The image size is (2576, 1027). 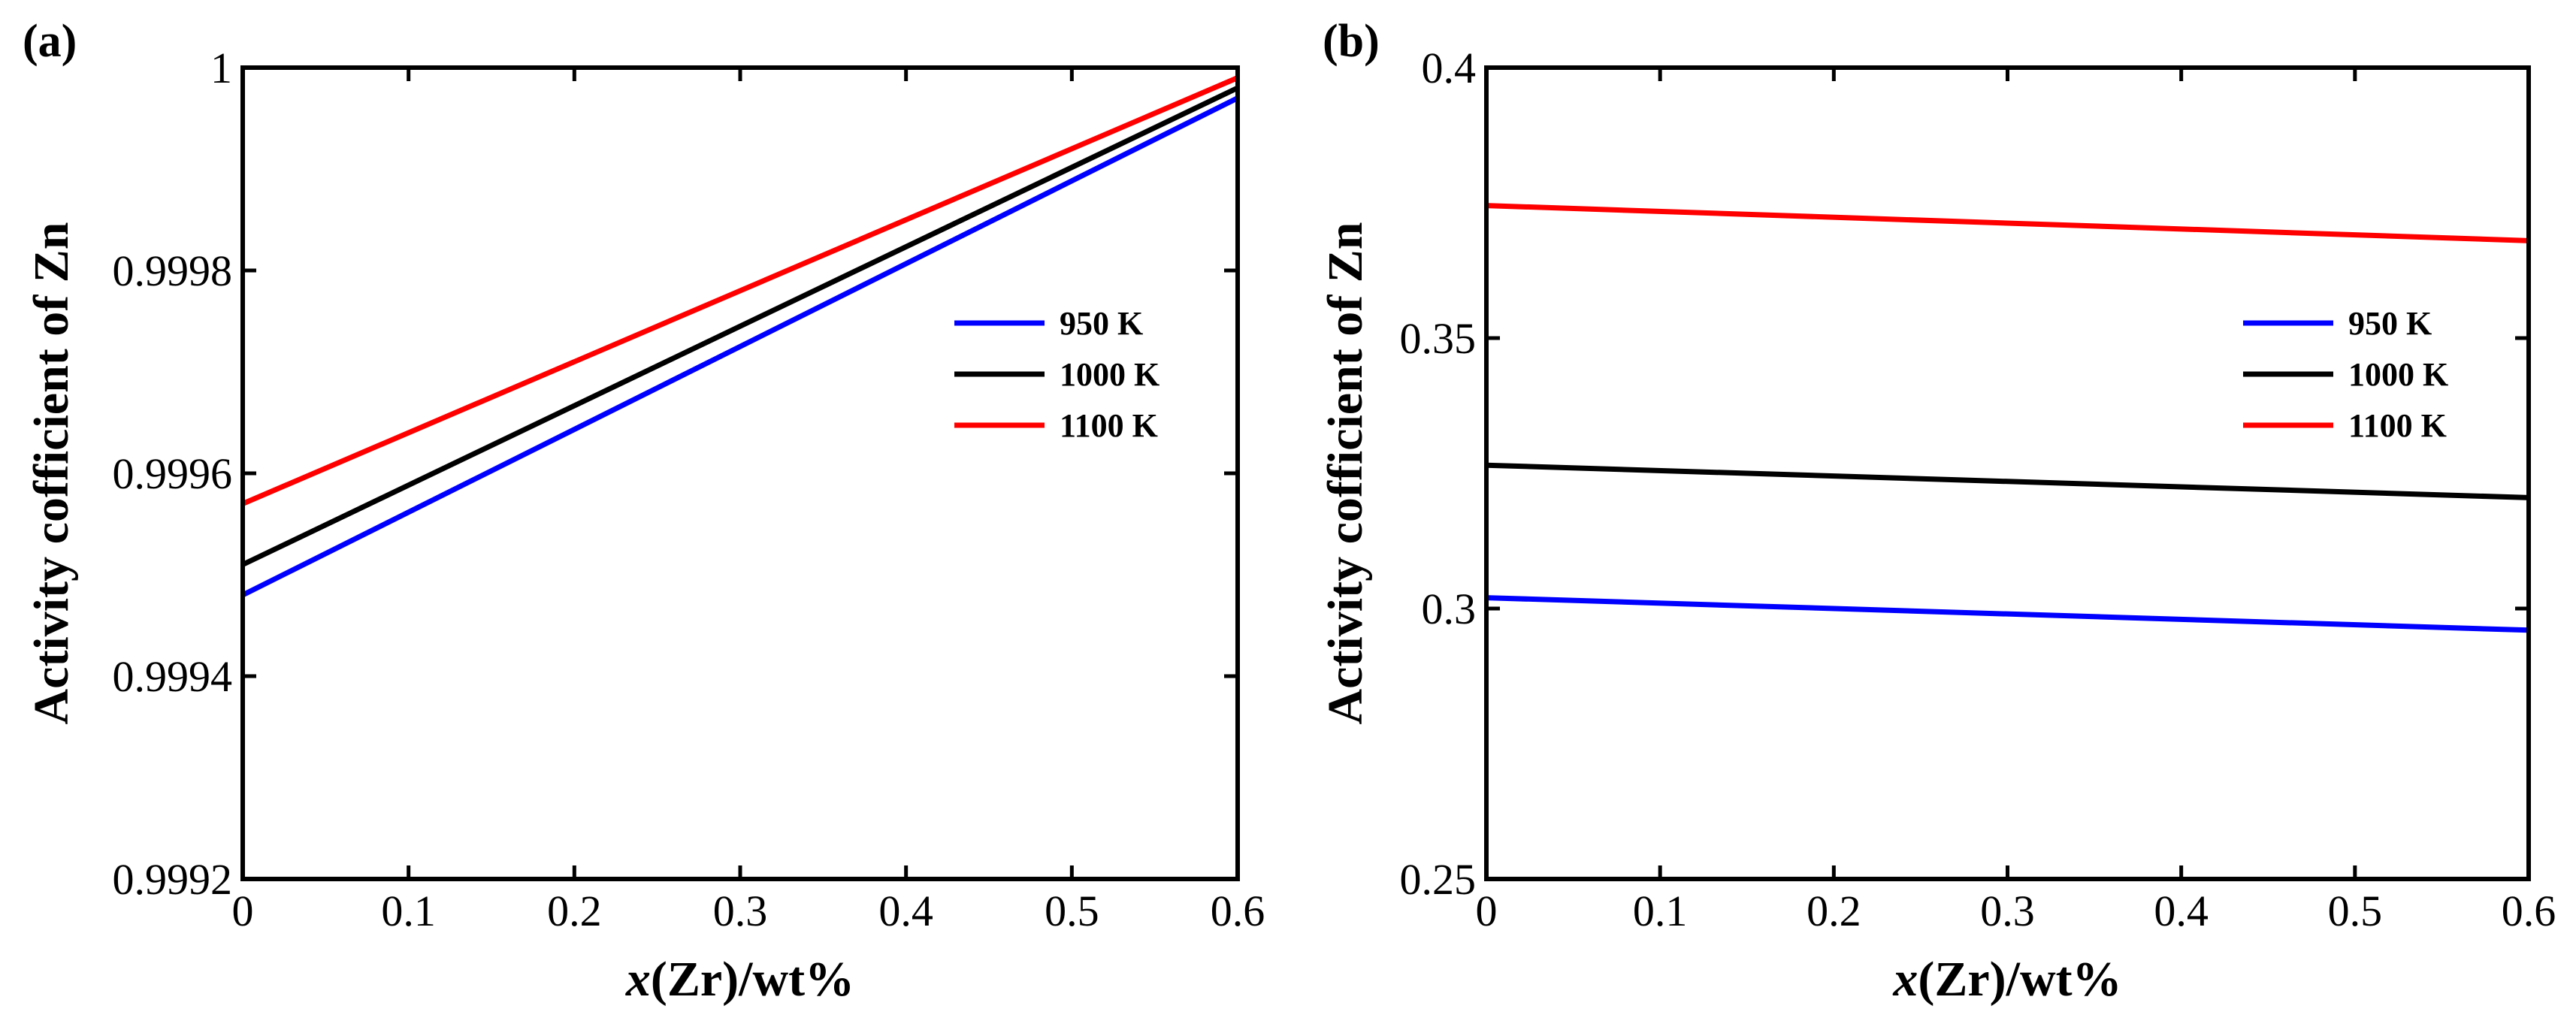 What do you see at coordinates (173, 474) in the screenshot?
I see `y-tick-label: 0.9996` at bounding box center [173, 474].